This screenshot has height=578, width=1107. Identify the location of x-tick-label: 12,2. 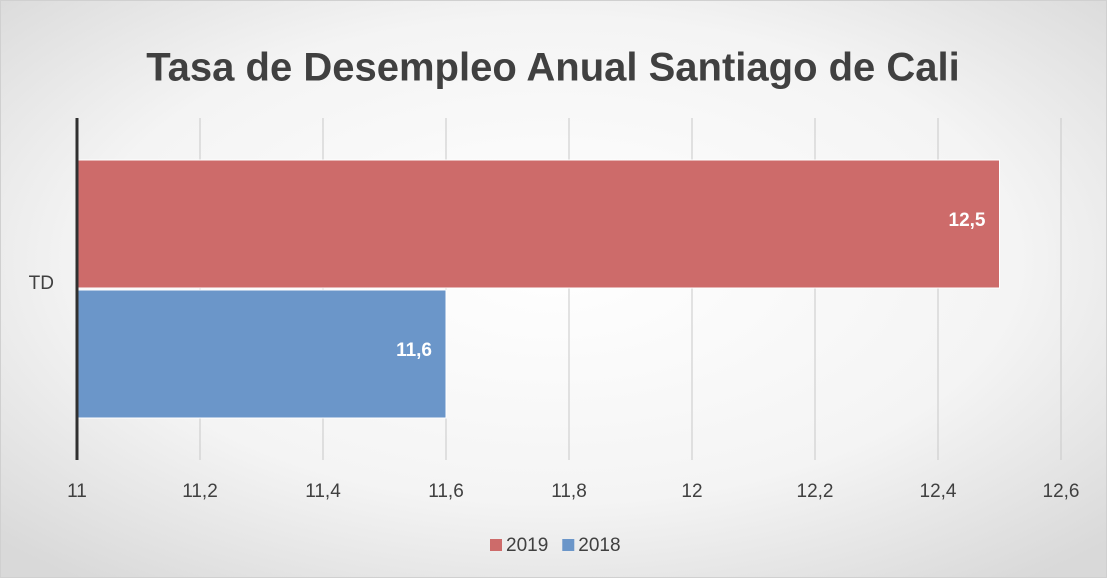
(815, 491).